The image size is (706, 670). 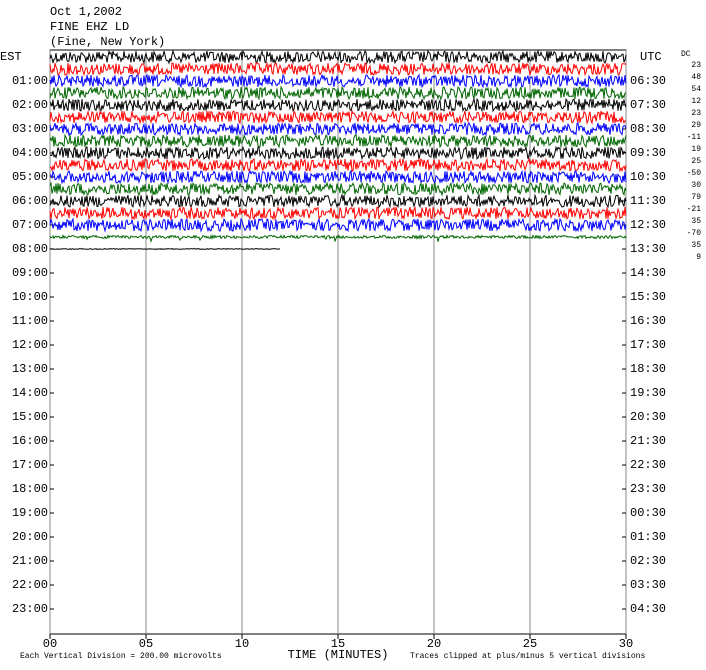 What do you see at coordinates (648, 249) in the screenshot?
I see `right-row-label: 13:30` at bounding box center [648, 249].